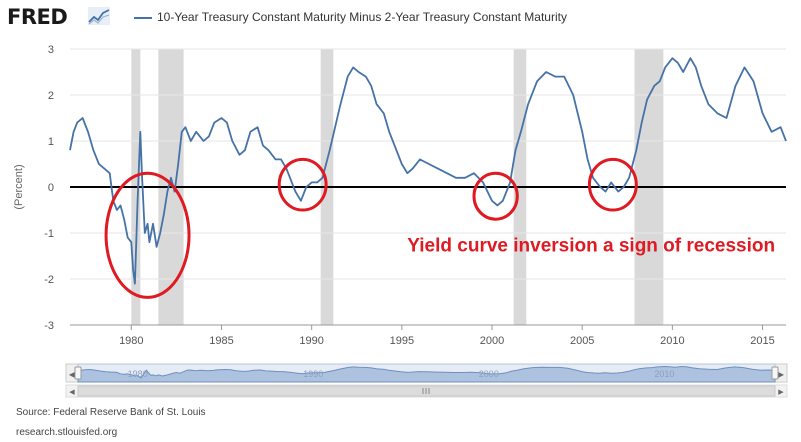 The width and height of the screenshot is (801, 442). I want to click on x-tick-label-1990: 1990, so click(311, 341).